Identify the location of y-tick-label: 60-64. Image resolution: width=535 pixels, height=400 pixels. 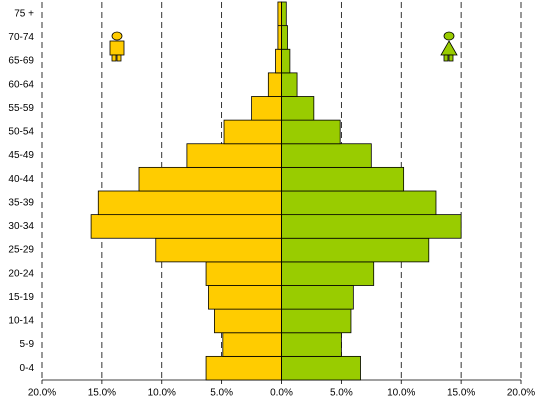
(21, 84).